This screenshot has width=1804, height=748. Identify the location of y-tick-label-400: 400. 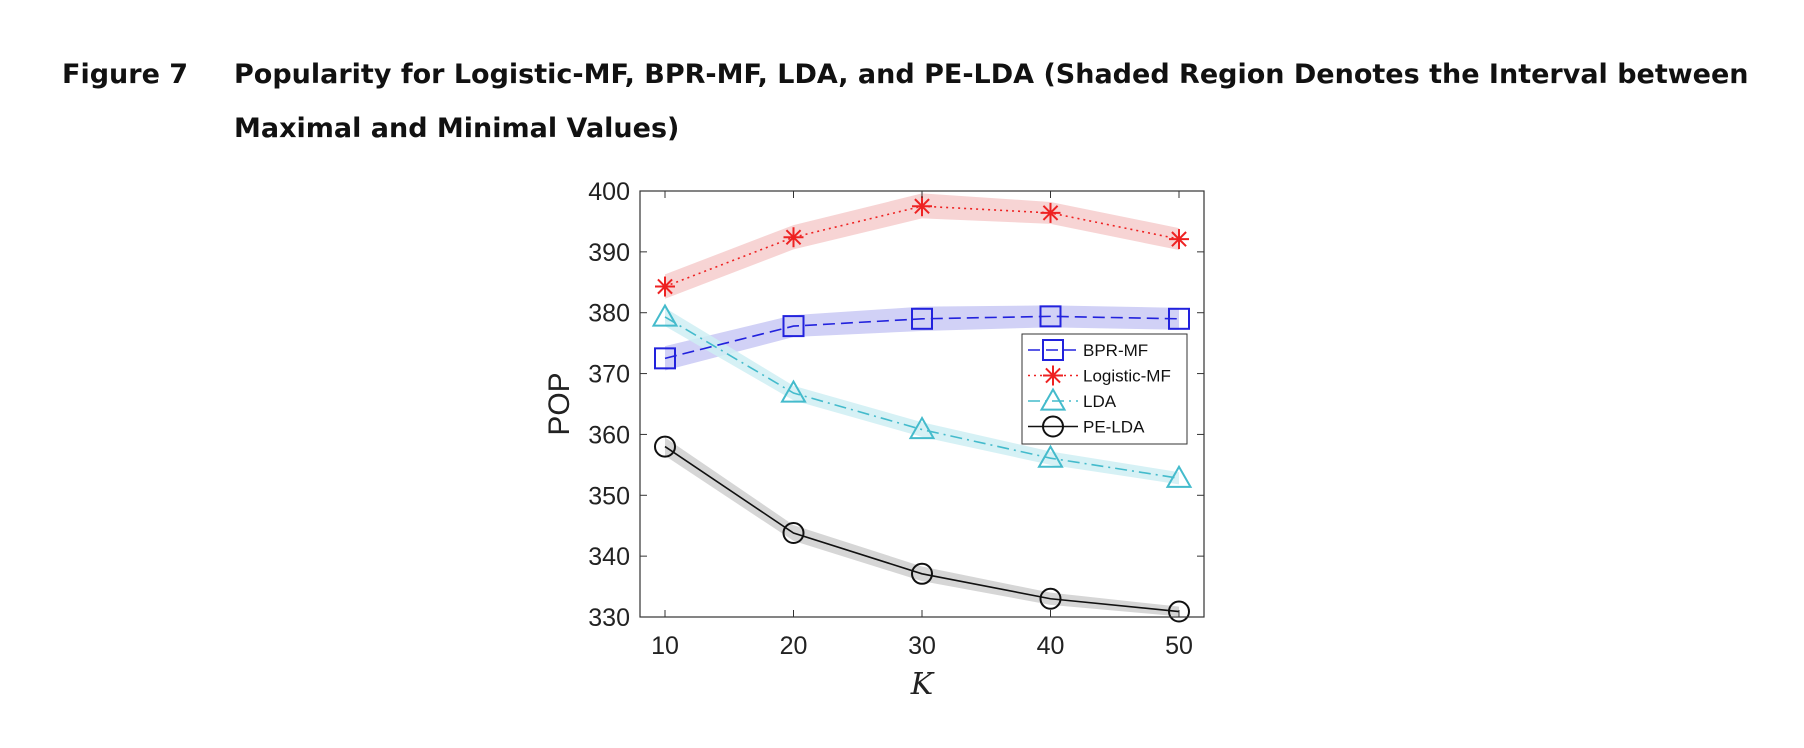
(609, 192).